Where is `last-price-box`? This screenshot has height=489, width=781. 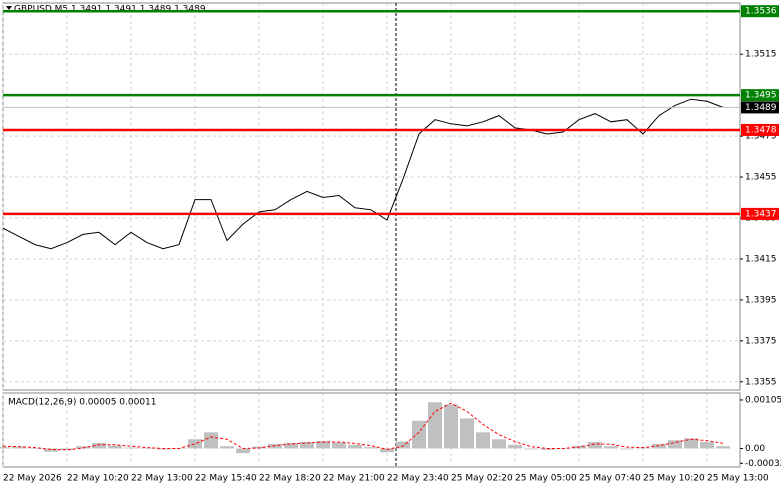
last-price-box is located at coordinates (760, 107).